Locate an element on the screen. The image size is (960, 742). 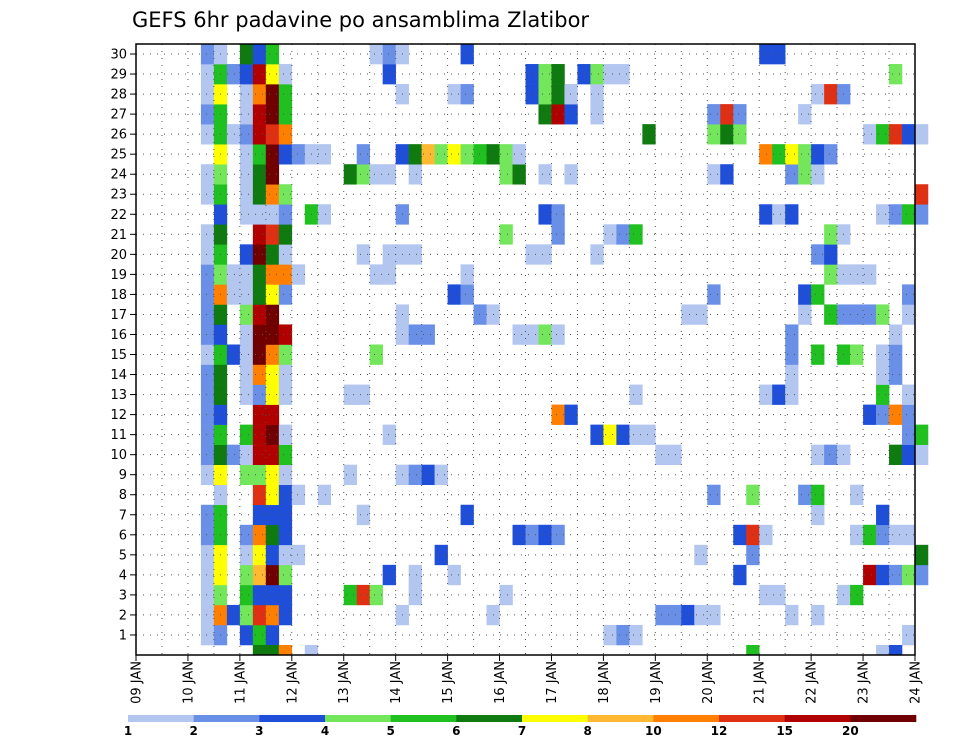
x-tick-label: 16 JAN is located at coordinates (500, 682).